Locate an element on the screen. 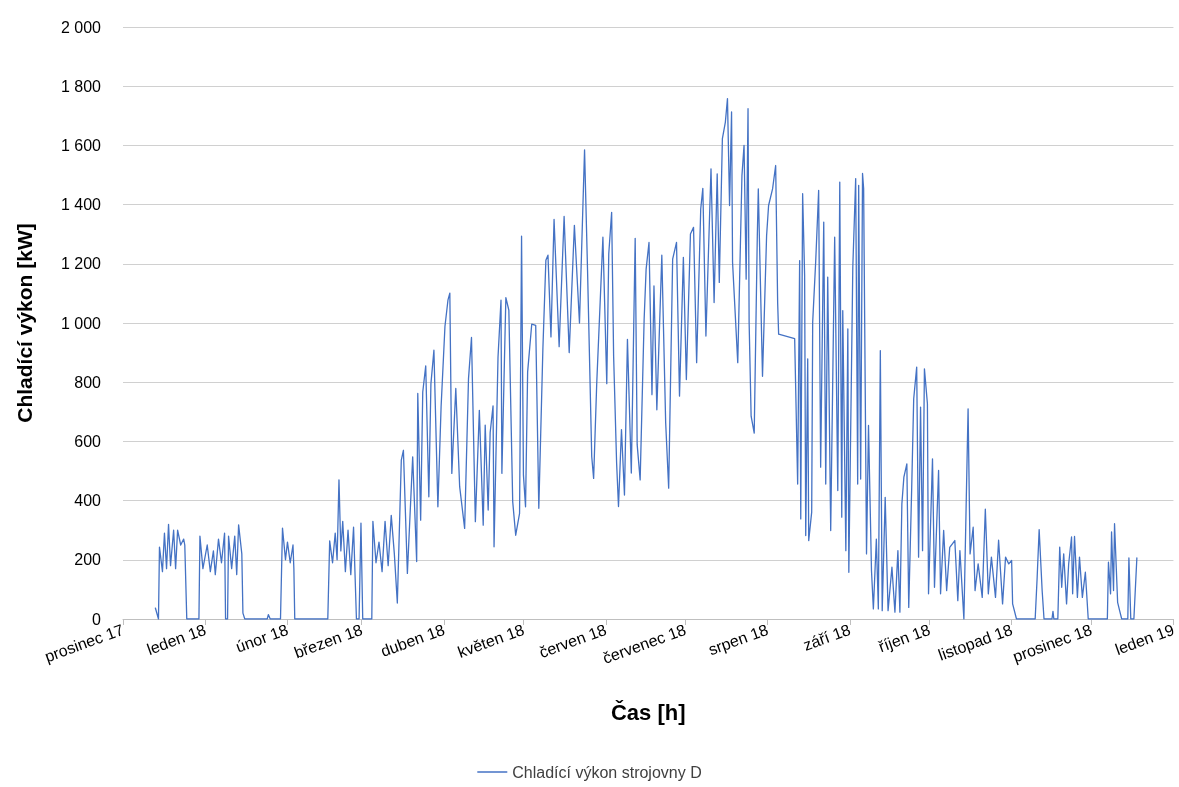 This screenshot has width=1179, height=787. y-tick-label: 1 000 is located at coordinates (81, 323).